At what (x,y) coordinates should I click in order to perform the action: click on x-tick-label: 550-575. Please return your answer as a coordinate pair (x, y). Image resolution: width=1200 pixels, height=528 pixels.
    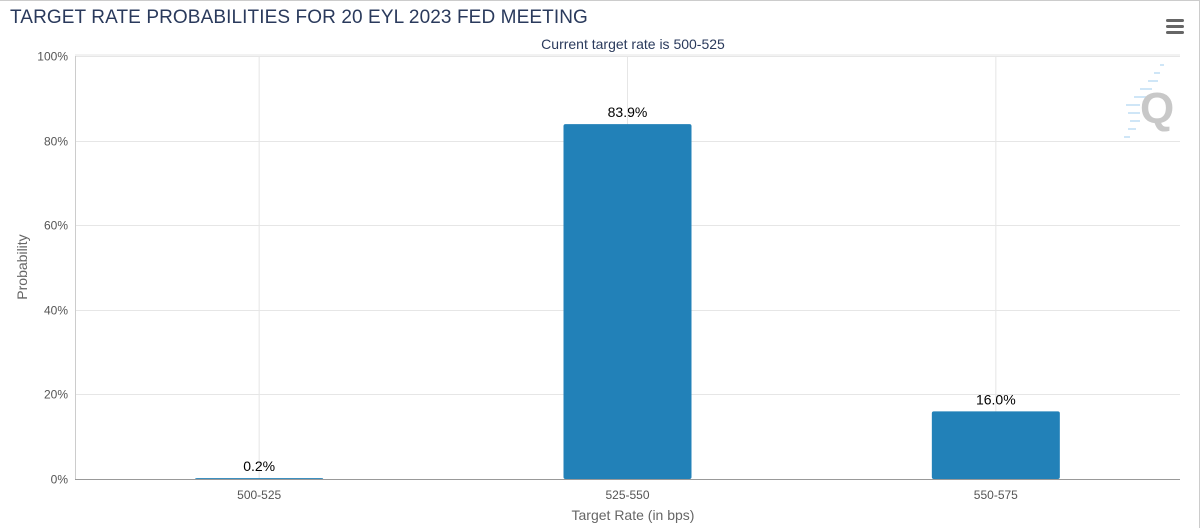
    Looking at the image, I should click on (996, 495).